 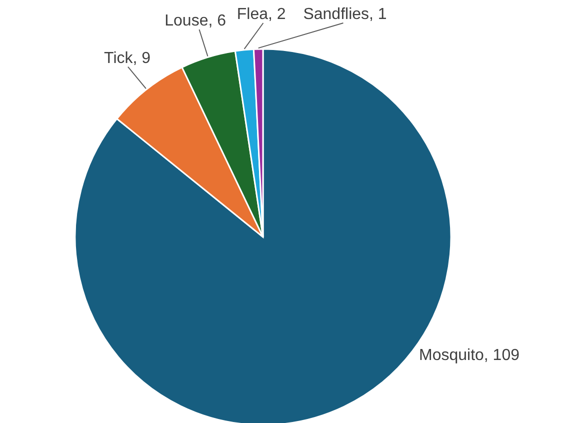 I want to click on slice-label: Mosquito, so click(x=451, y=355).